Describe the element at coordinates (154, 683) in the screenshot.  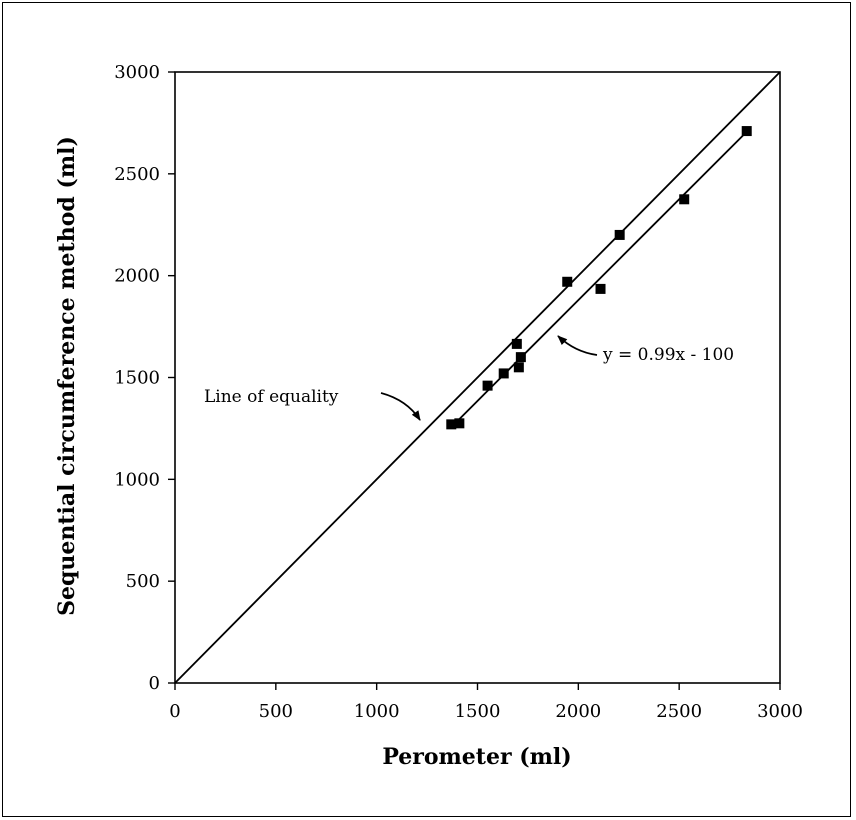
I see `y-tick-label: 0` at that location.